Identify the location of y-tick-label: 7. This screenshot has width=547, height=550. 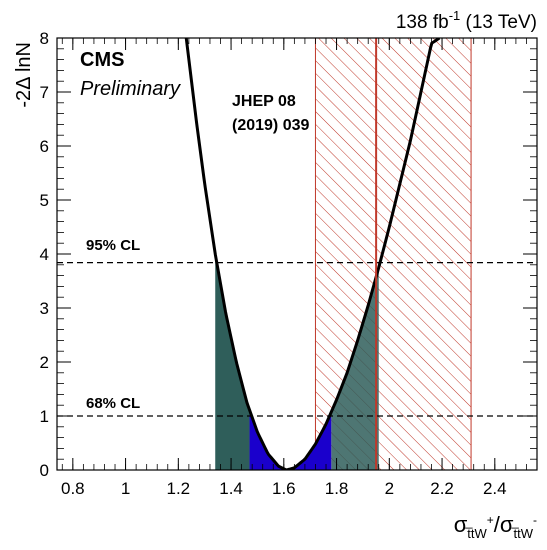
(44, 92).